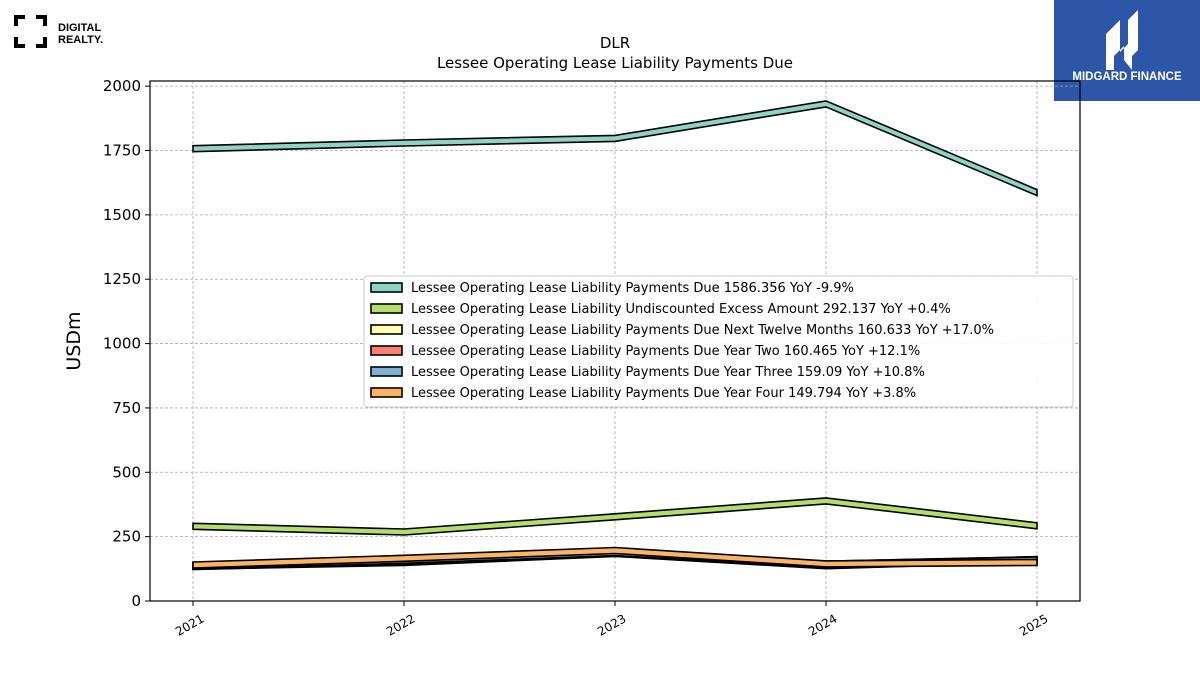 This screenshot has height=675, width=1200. I want to click on company-logo-line1: DIGITAL, so click(79, 28).